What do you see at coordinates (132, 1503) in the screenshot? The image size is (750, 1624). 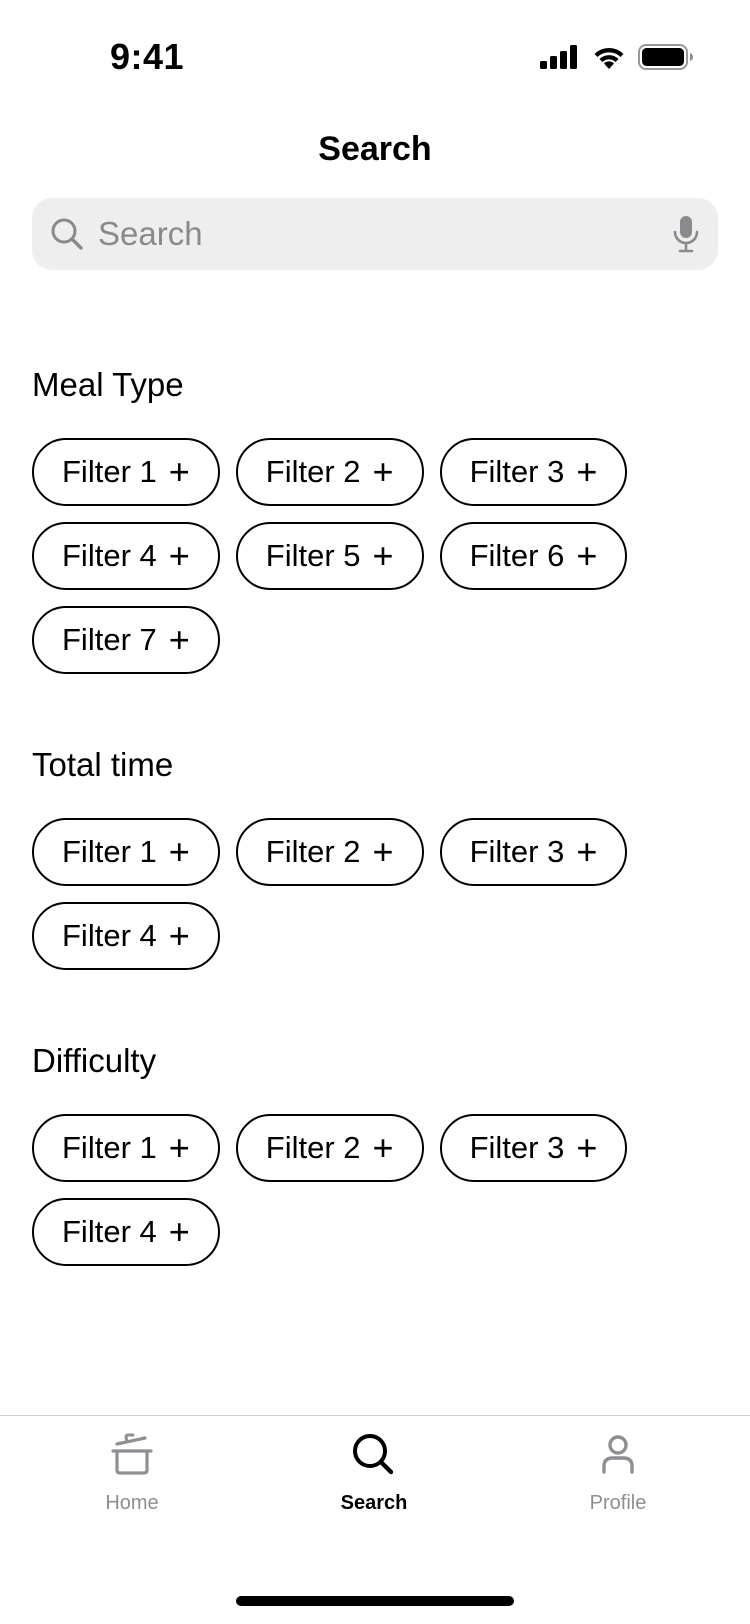 I see `tab-label: Home` at bounding box center [132, 1503].